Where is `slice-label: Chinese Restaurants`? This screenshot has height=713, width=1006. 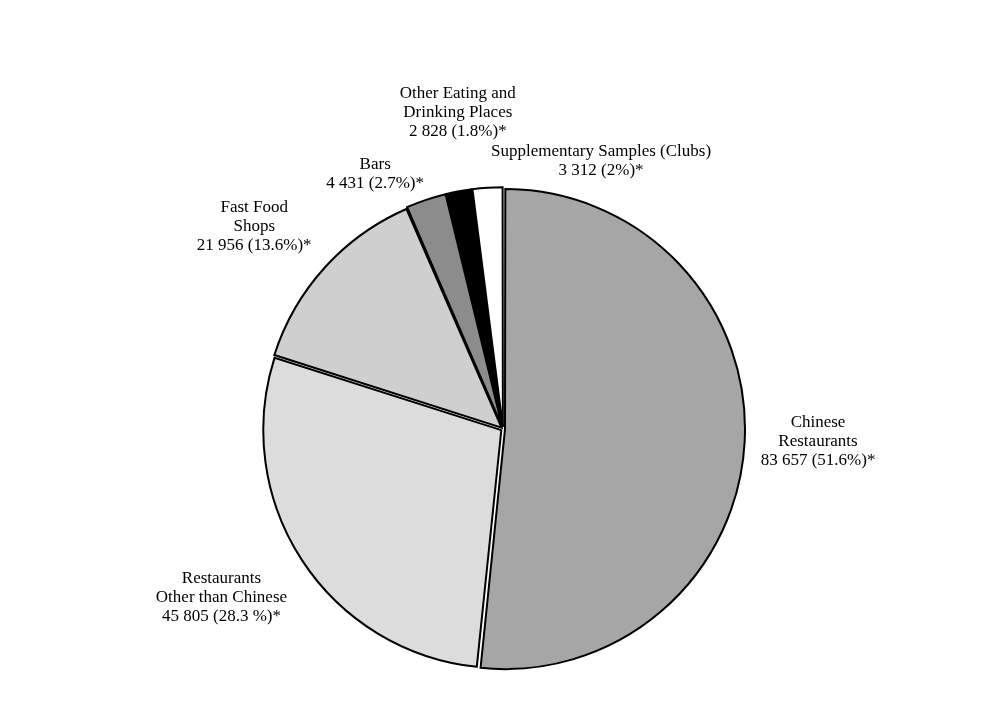
slice-label: Chinese Restaurants is located at coordinates (818, 430).